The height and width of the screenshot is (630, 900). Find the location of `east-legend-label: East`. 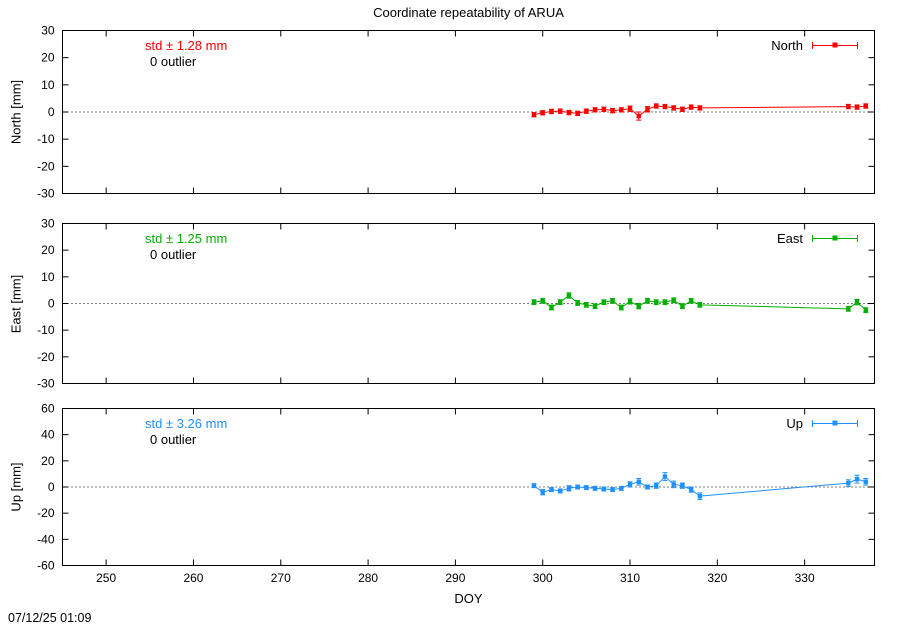

east-legend-label: East is located at coordinates (789, 238).